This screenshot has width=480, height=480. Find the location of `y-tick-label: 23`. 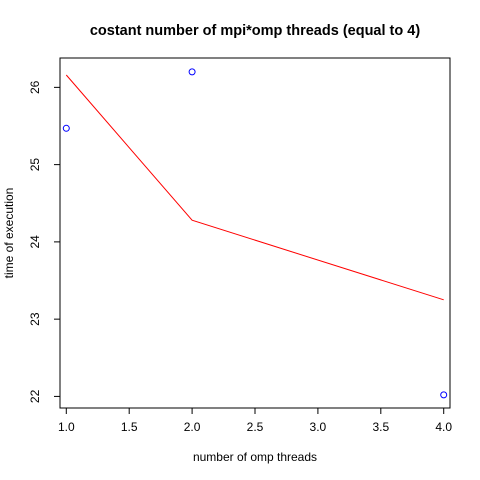

y-tick-label: 23 is located at coordinates (35, 319).